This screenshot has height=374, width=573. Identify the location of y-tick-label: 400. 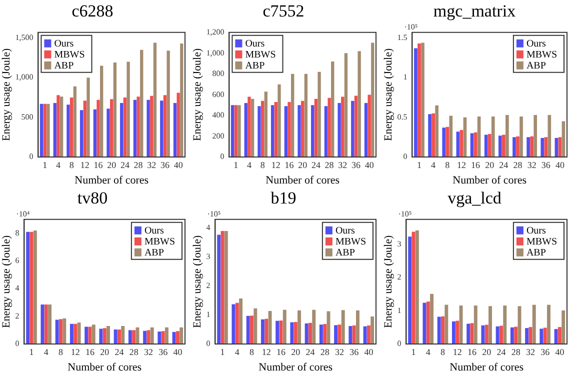
(218, 115).